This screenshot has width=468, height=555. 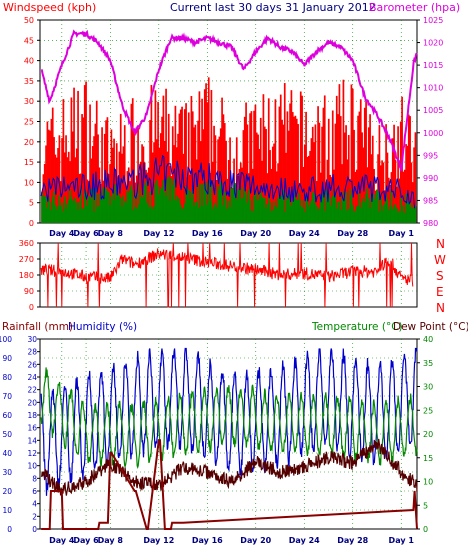 I want to click on barometer-tick-label: 1000, so click(x=433, y=133).